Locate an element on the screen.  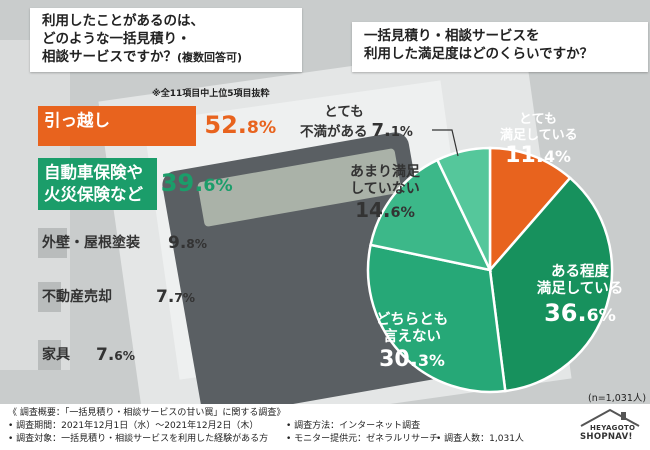
bar-value-label: 7.6% is located at coordinates (115, 355).